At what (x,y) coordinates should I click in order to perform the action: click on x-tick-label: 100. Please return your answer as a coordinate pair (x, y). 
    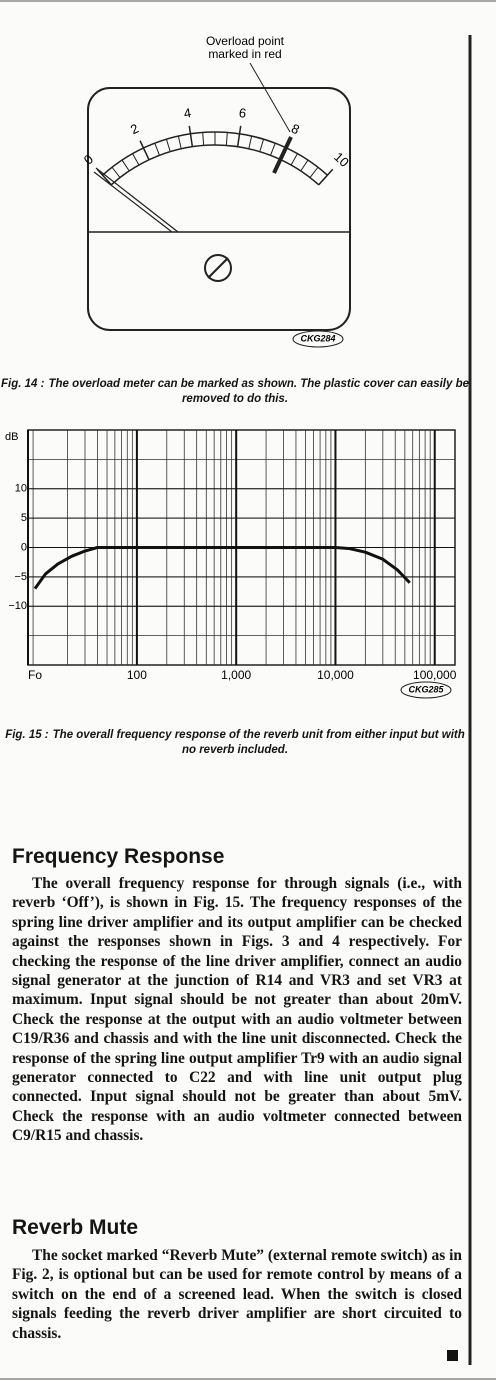
    Looking at the image, I should click on (137, 675).